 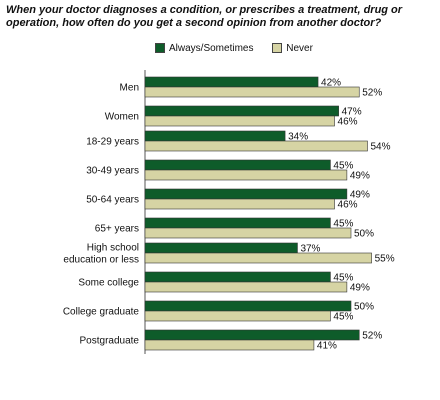 What do you see at coordinates (364, 234) in the screenshot?
I see `value-label-never-65-years: 50%` at bounding box center [364, 234].